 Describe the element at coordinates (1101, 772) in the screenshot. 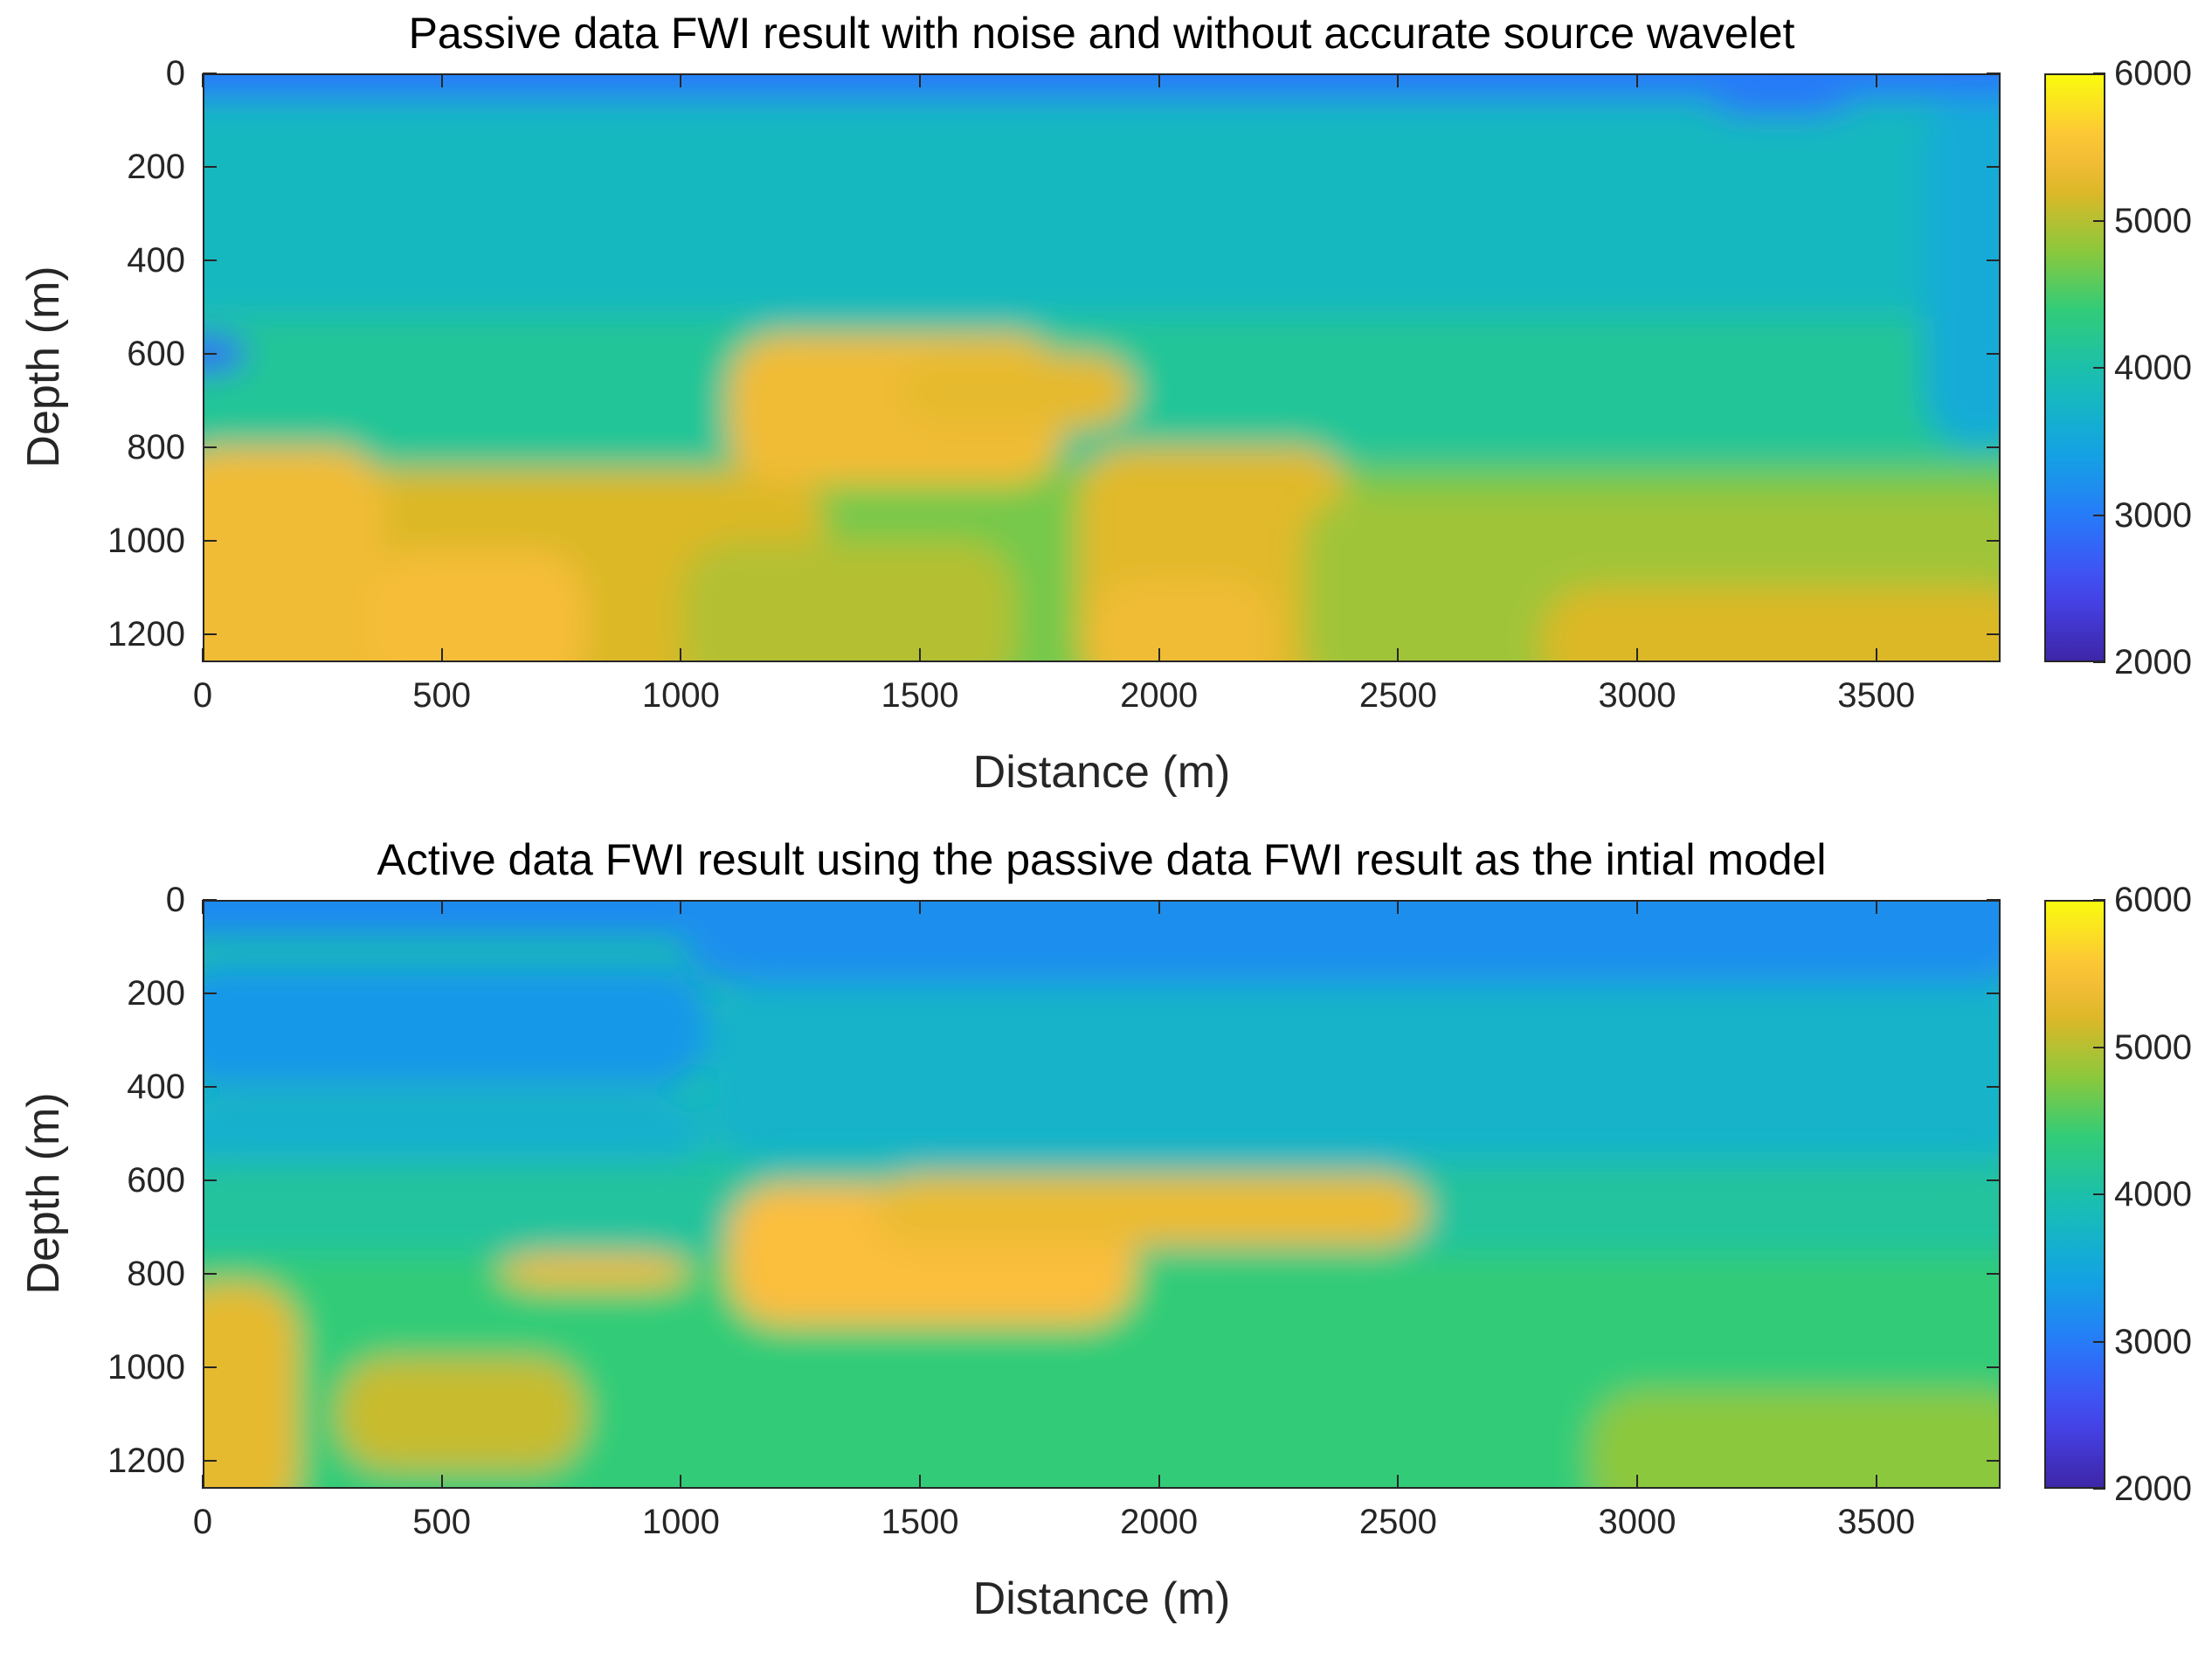

I see `x-axis-label: Distance (m)` at that location.